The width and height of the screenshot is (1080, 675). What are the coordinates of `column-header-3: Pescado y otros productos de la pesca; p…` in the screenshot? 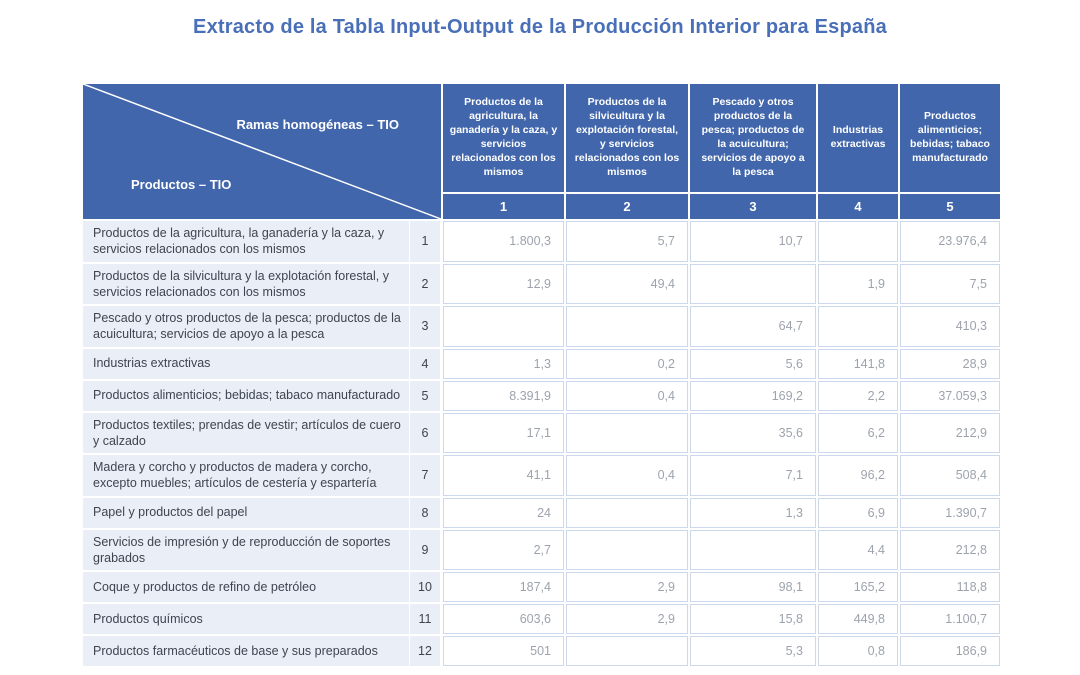 It's located at (753, 151).